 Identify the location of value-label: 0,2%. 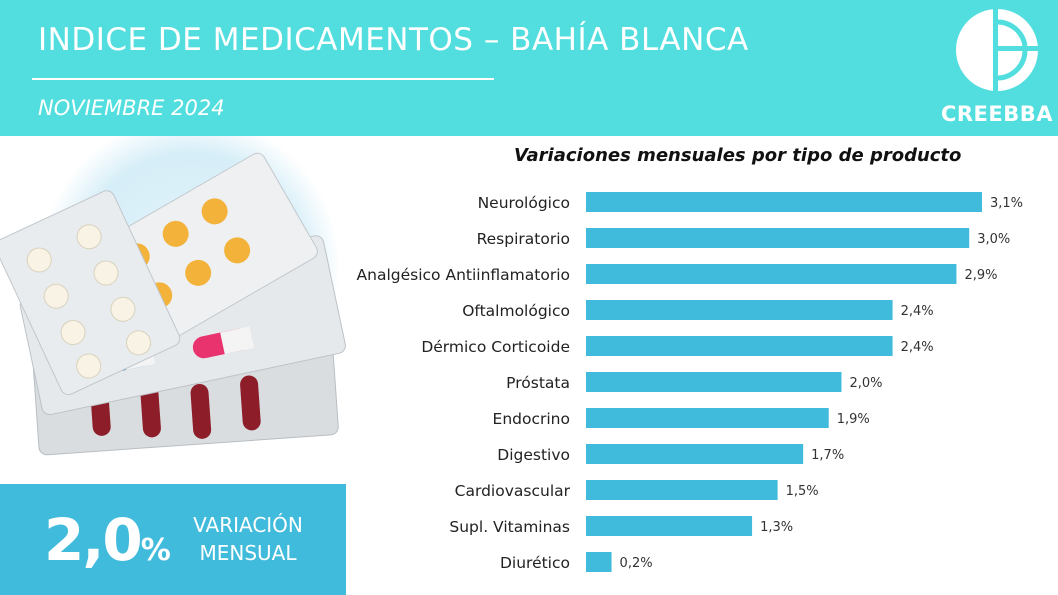
(636, 563).